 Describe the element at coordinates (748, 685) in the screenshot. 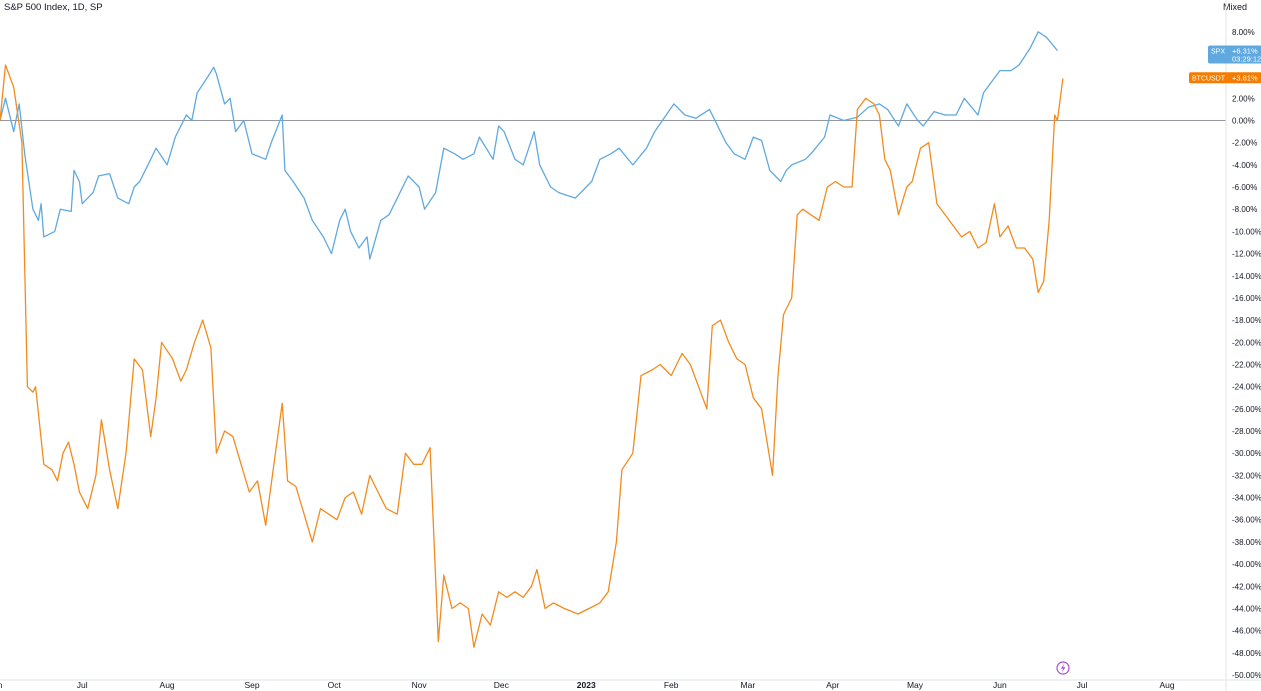

I see `x-tick-label: Mar` at that location.